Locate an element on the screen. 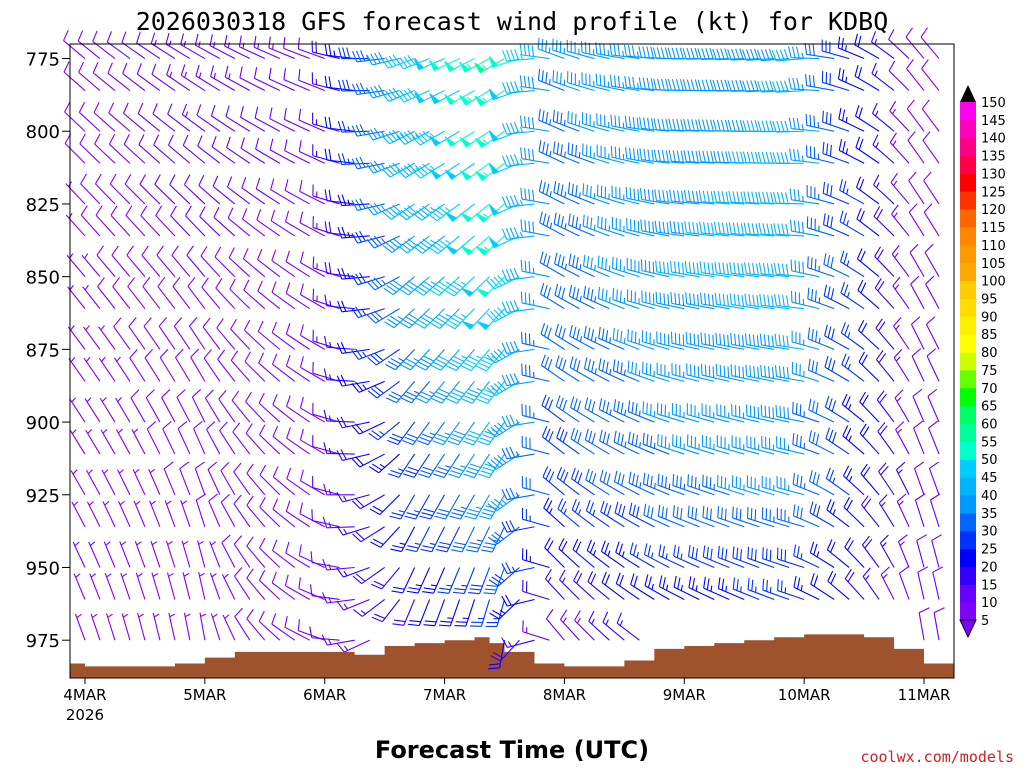 Image resolution: width=1024 pixels, height=768 pixels. colorbar-label: 70 is located at coordinates (989, 389).